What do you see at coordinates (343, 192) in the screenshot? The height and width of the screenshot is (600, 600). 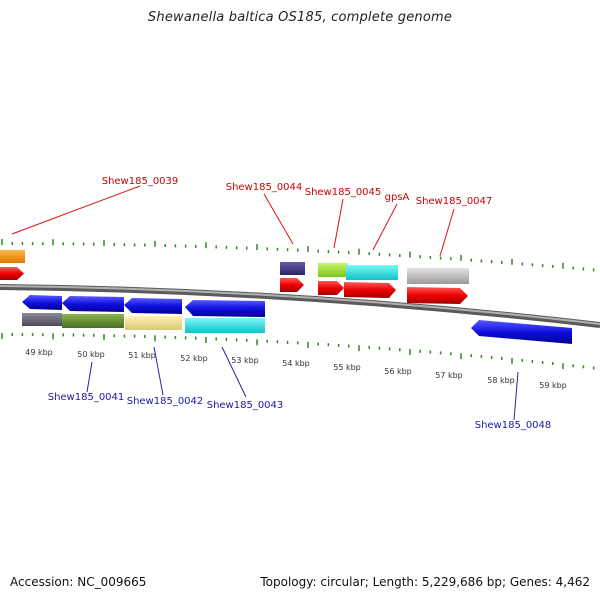 I see `gene-label-shew185-0045: Shew185_0045` at bounding box center [343, 192].